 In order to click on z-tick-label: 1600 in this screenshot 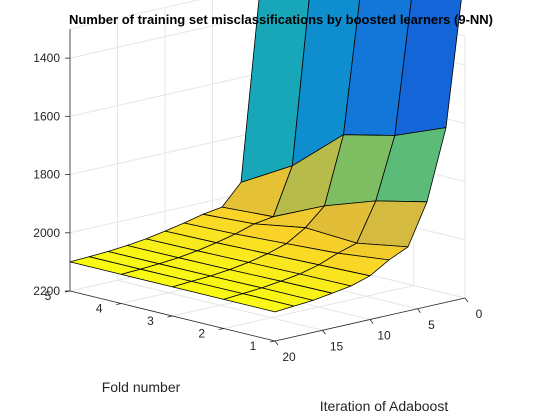, I will do `click(46, 116)`.